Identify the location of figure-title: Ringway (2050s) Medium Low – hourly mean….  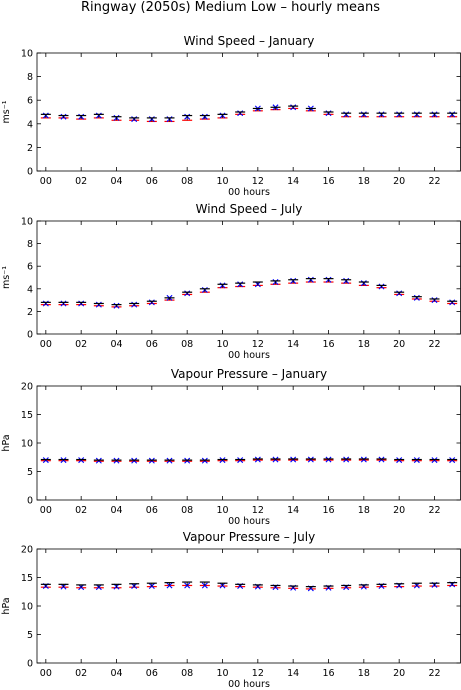
(230, 7).